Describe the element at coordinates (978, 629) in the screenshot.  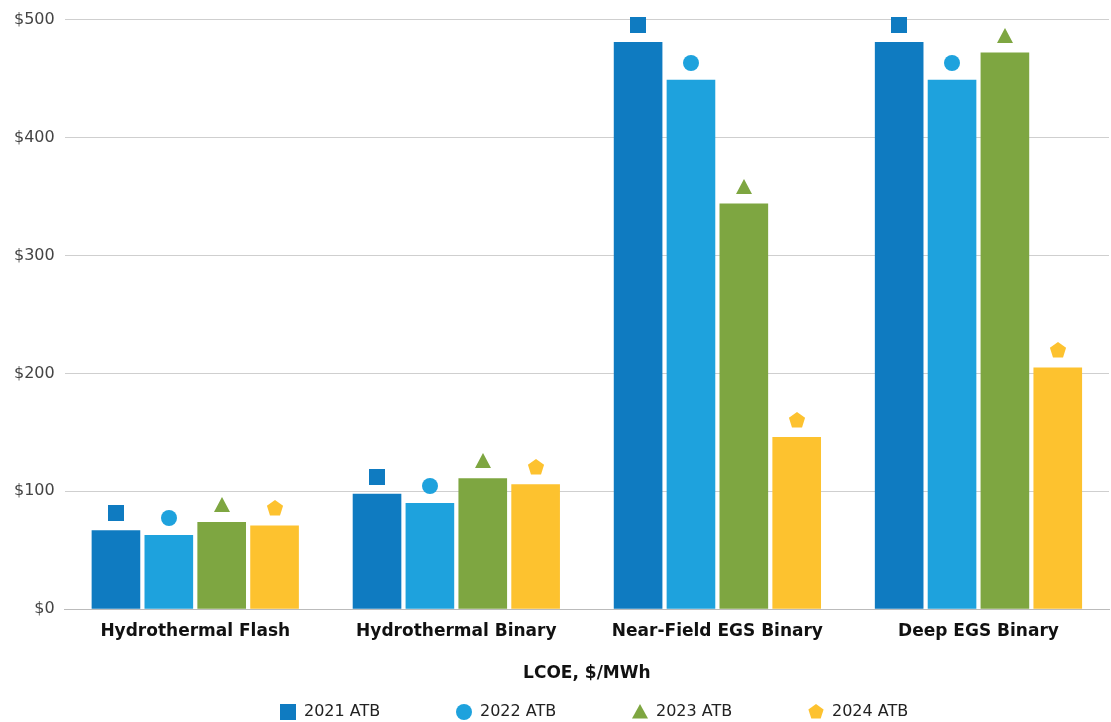
I see `x-tick-label: Deep EGS Binary` at that location.